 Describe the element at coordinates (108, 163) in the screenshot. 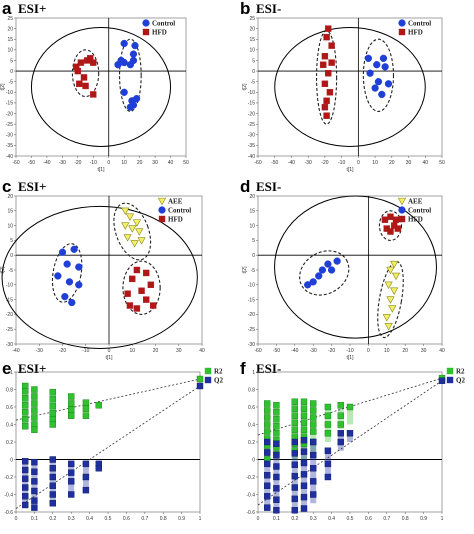

I see `x-tick-label: 0` at that location.